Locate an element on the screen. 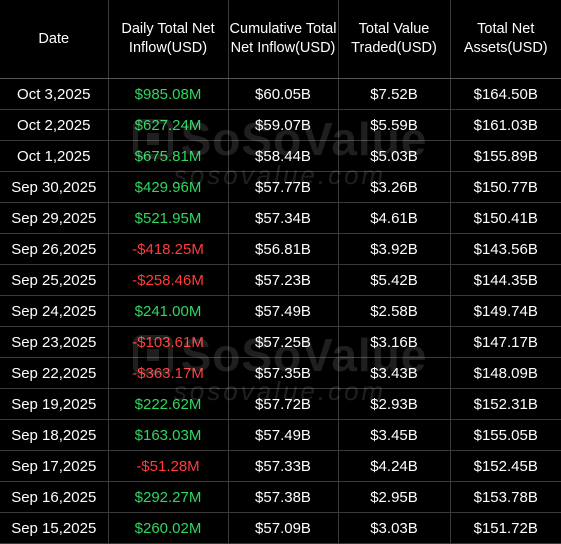  cell-cumulative-inflow: $57.35B is located at coordinates (283, 373).